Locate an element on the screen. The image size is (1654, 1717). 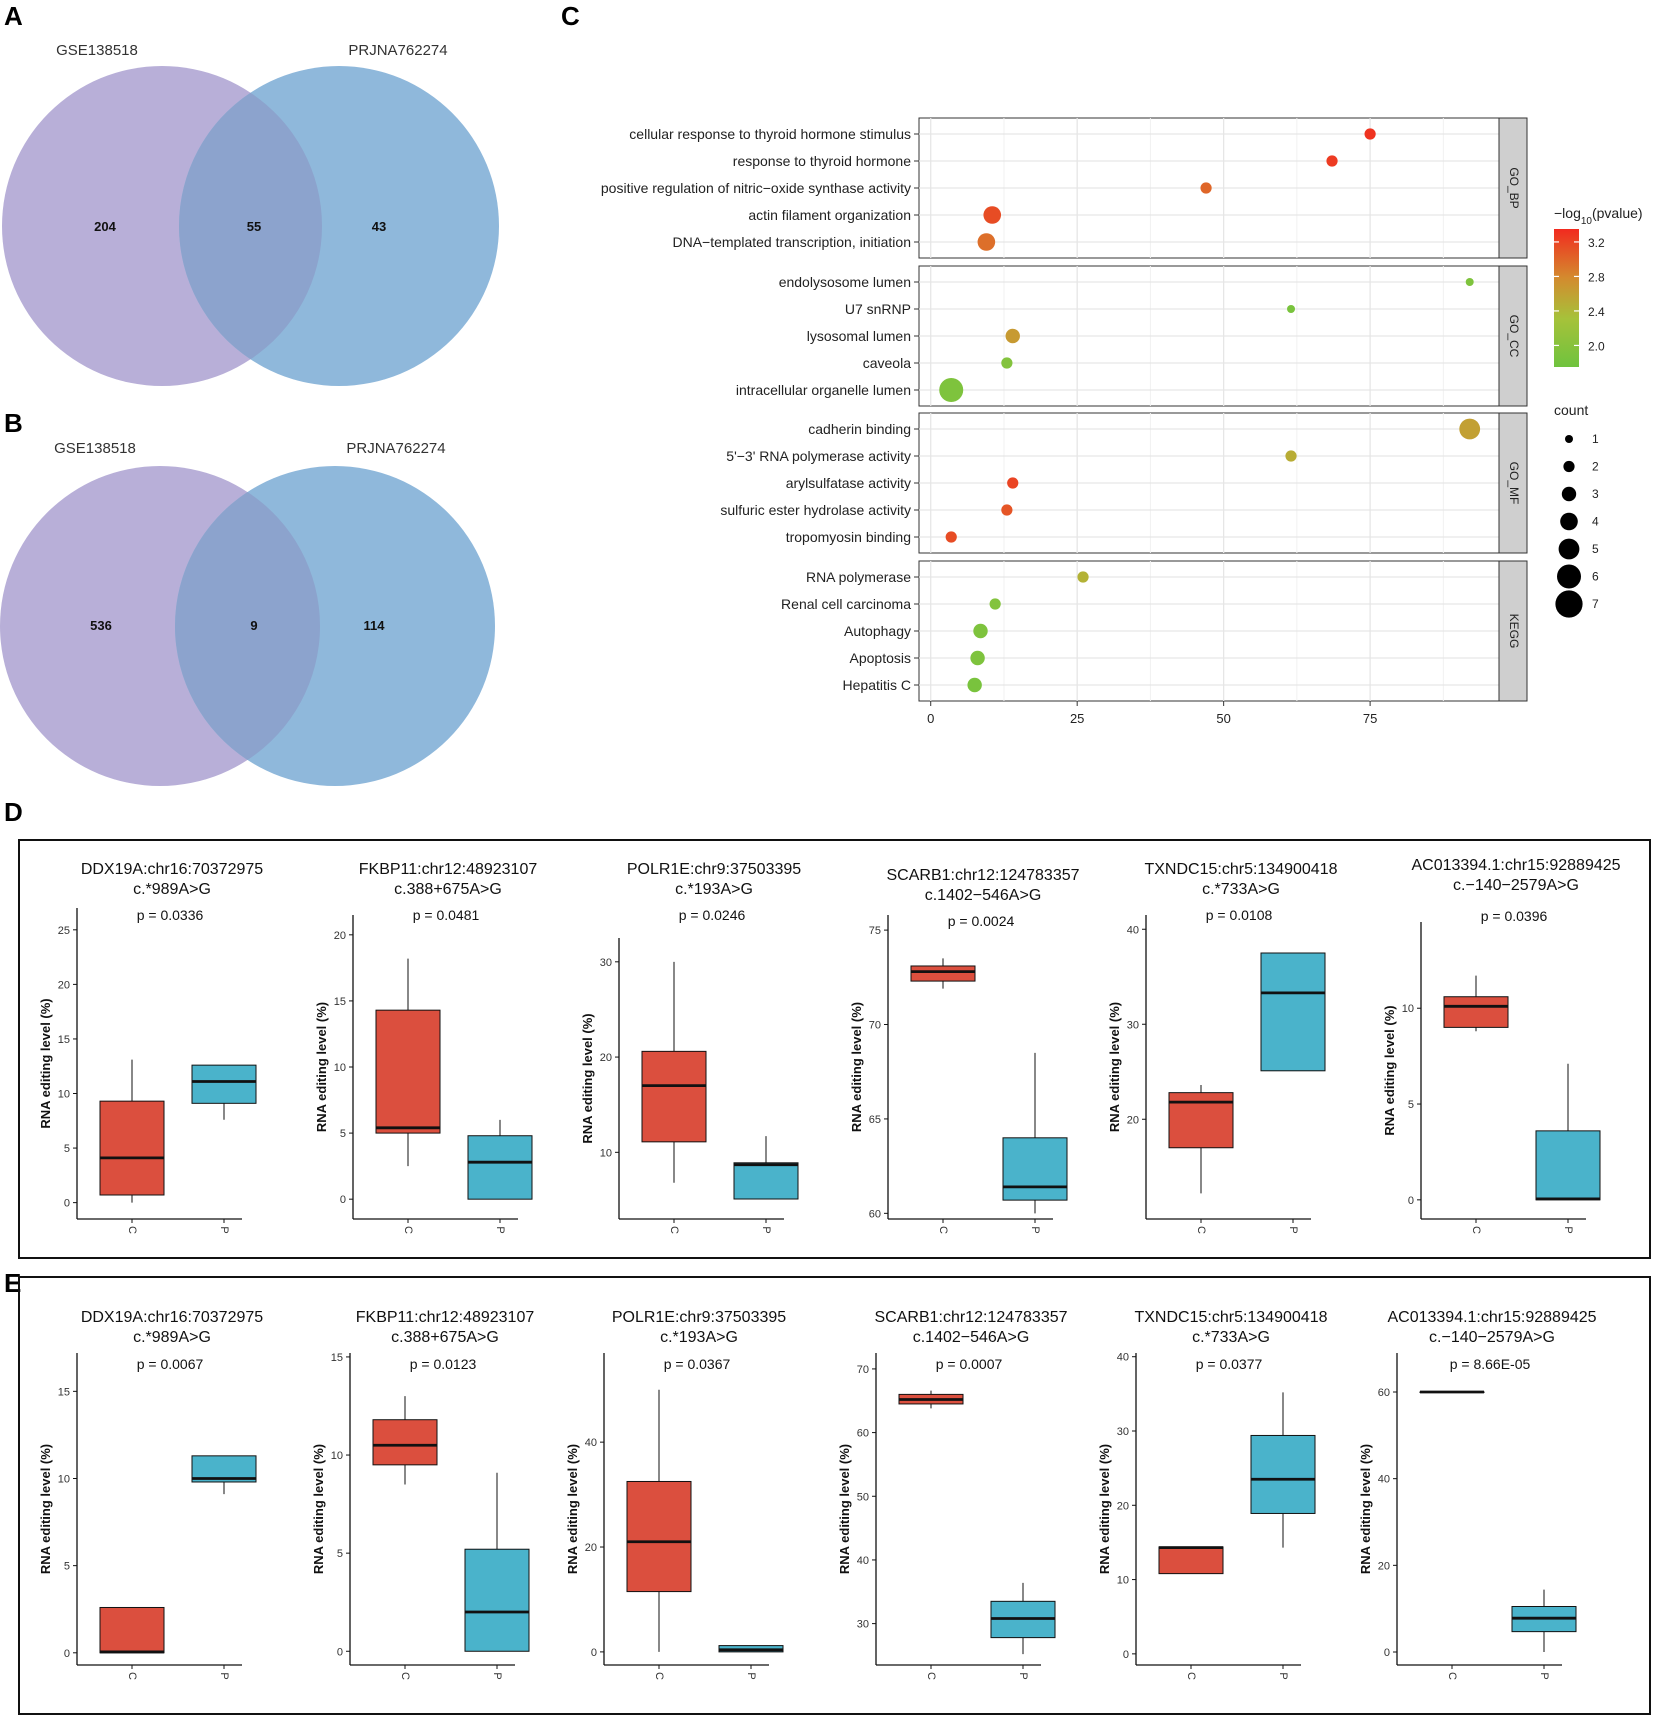
venn-b: GSE138518 PRJNA762274 536 9 114 is located at coordinates (247, 613).